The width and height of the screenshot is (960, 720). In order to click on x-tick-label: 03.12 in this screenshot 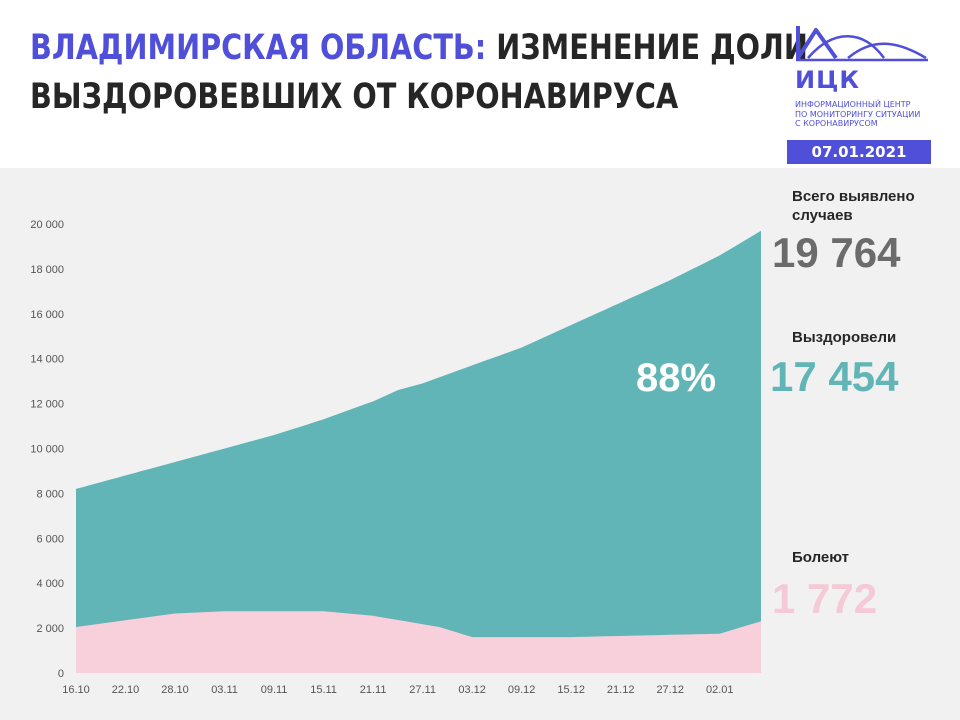, I will do `click(472, 690)`.